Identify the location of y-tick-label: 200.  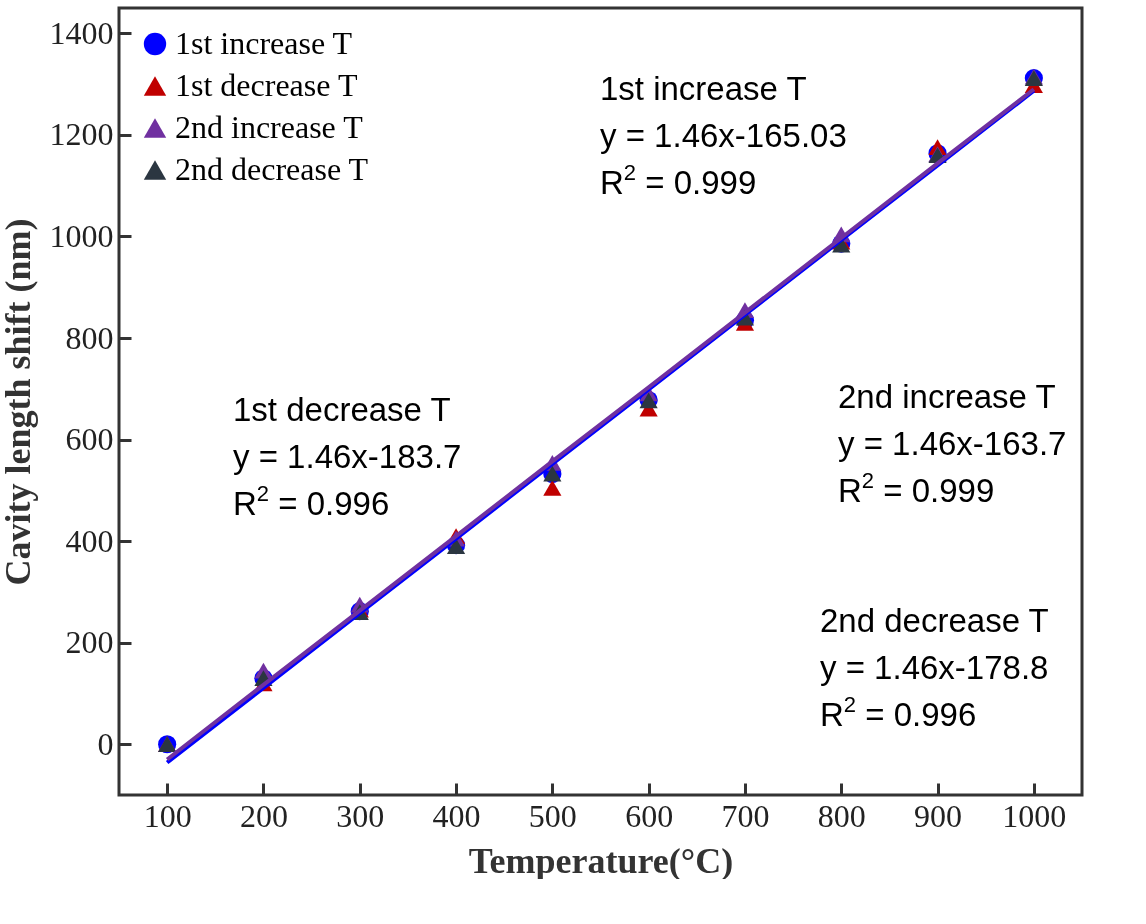
(89, 642).